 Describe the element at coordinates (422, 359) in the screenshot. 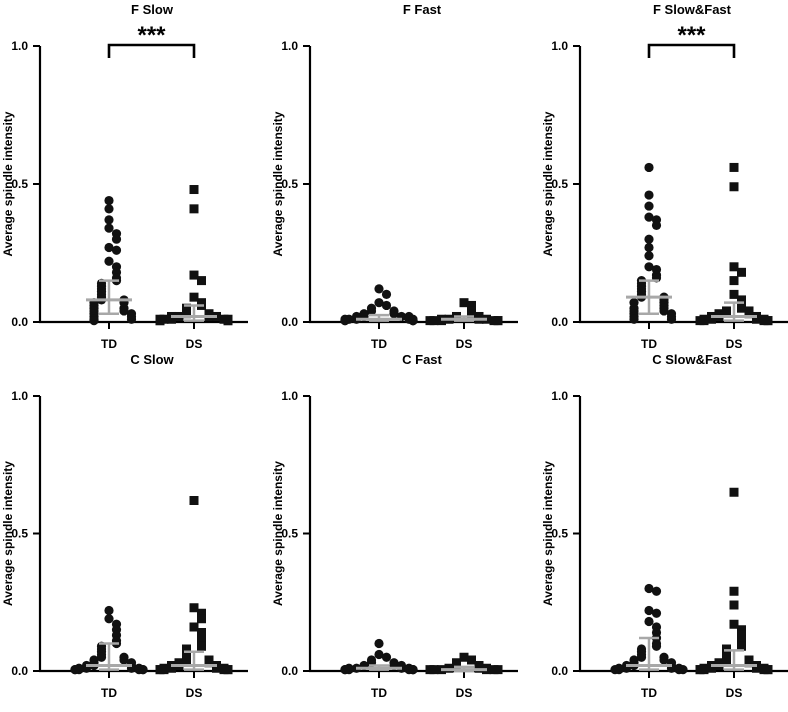

I see `chart-title: C Fast` at that location.